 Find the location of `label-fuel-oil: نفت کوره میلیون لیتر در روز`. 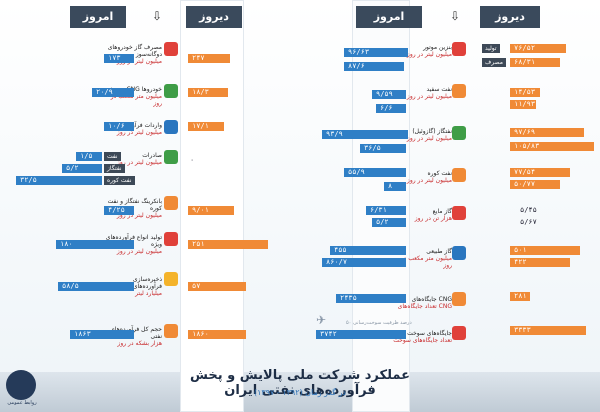

label-fuel-oil: نفت کوره میلیون لیتر در روز is located at coordinates (429, 177).